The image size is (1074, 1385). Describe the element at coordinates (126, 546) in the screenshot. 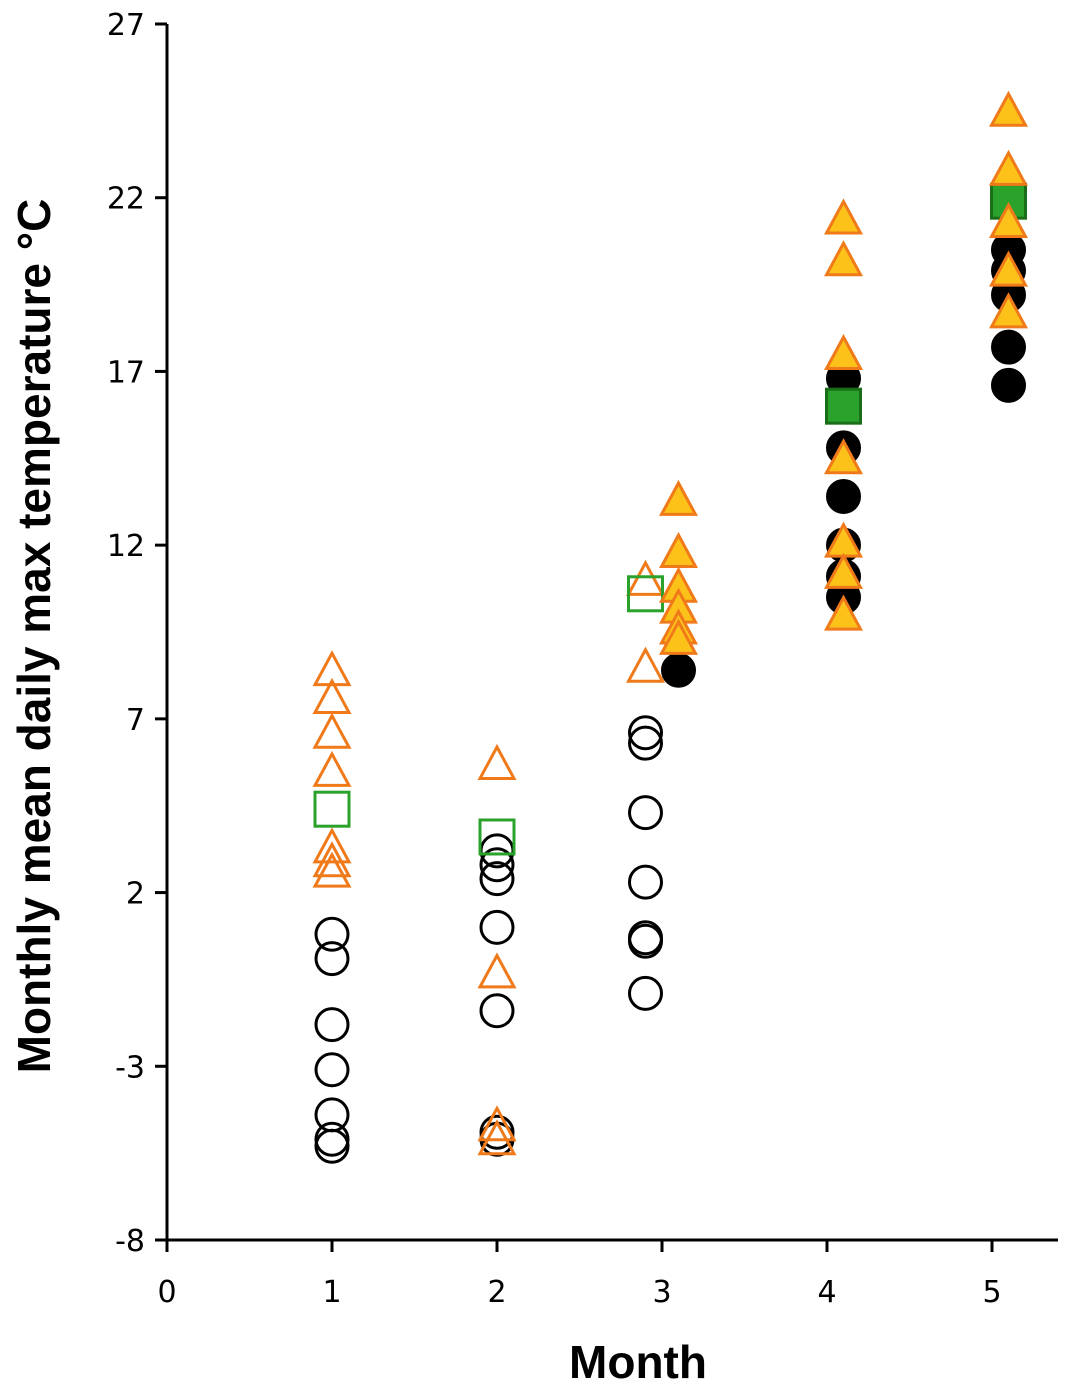

I see `y-tick-label: 12` at that location.